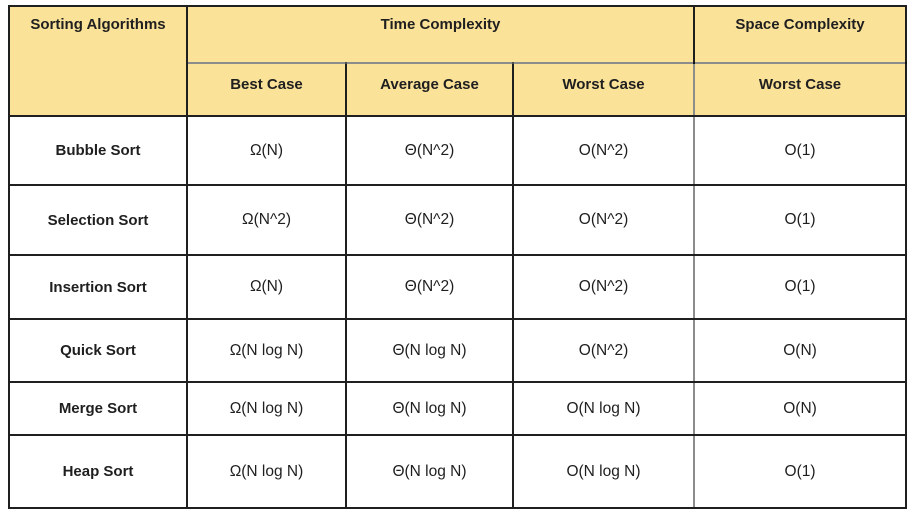 This screenshot has height=515, width=913. What do you see at coordinates (98, 220) in the screenshot?
I see `row-label: Selection Sort` at bounding box center [98, 220].